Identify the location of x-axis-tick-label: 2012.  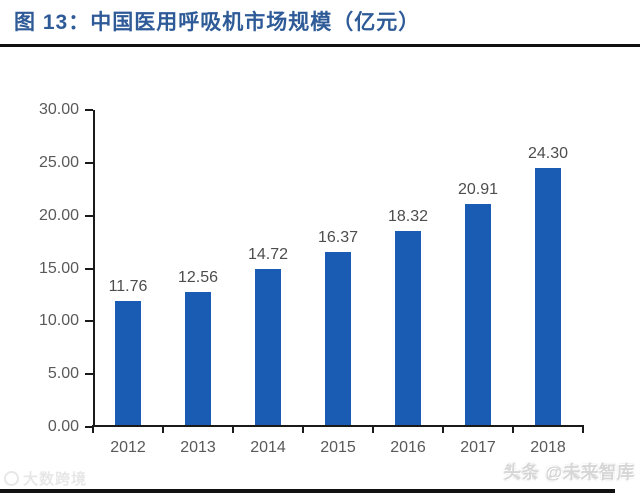
(128, 447).